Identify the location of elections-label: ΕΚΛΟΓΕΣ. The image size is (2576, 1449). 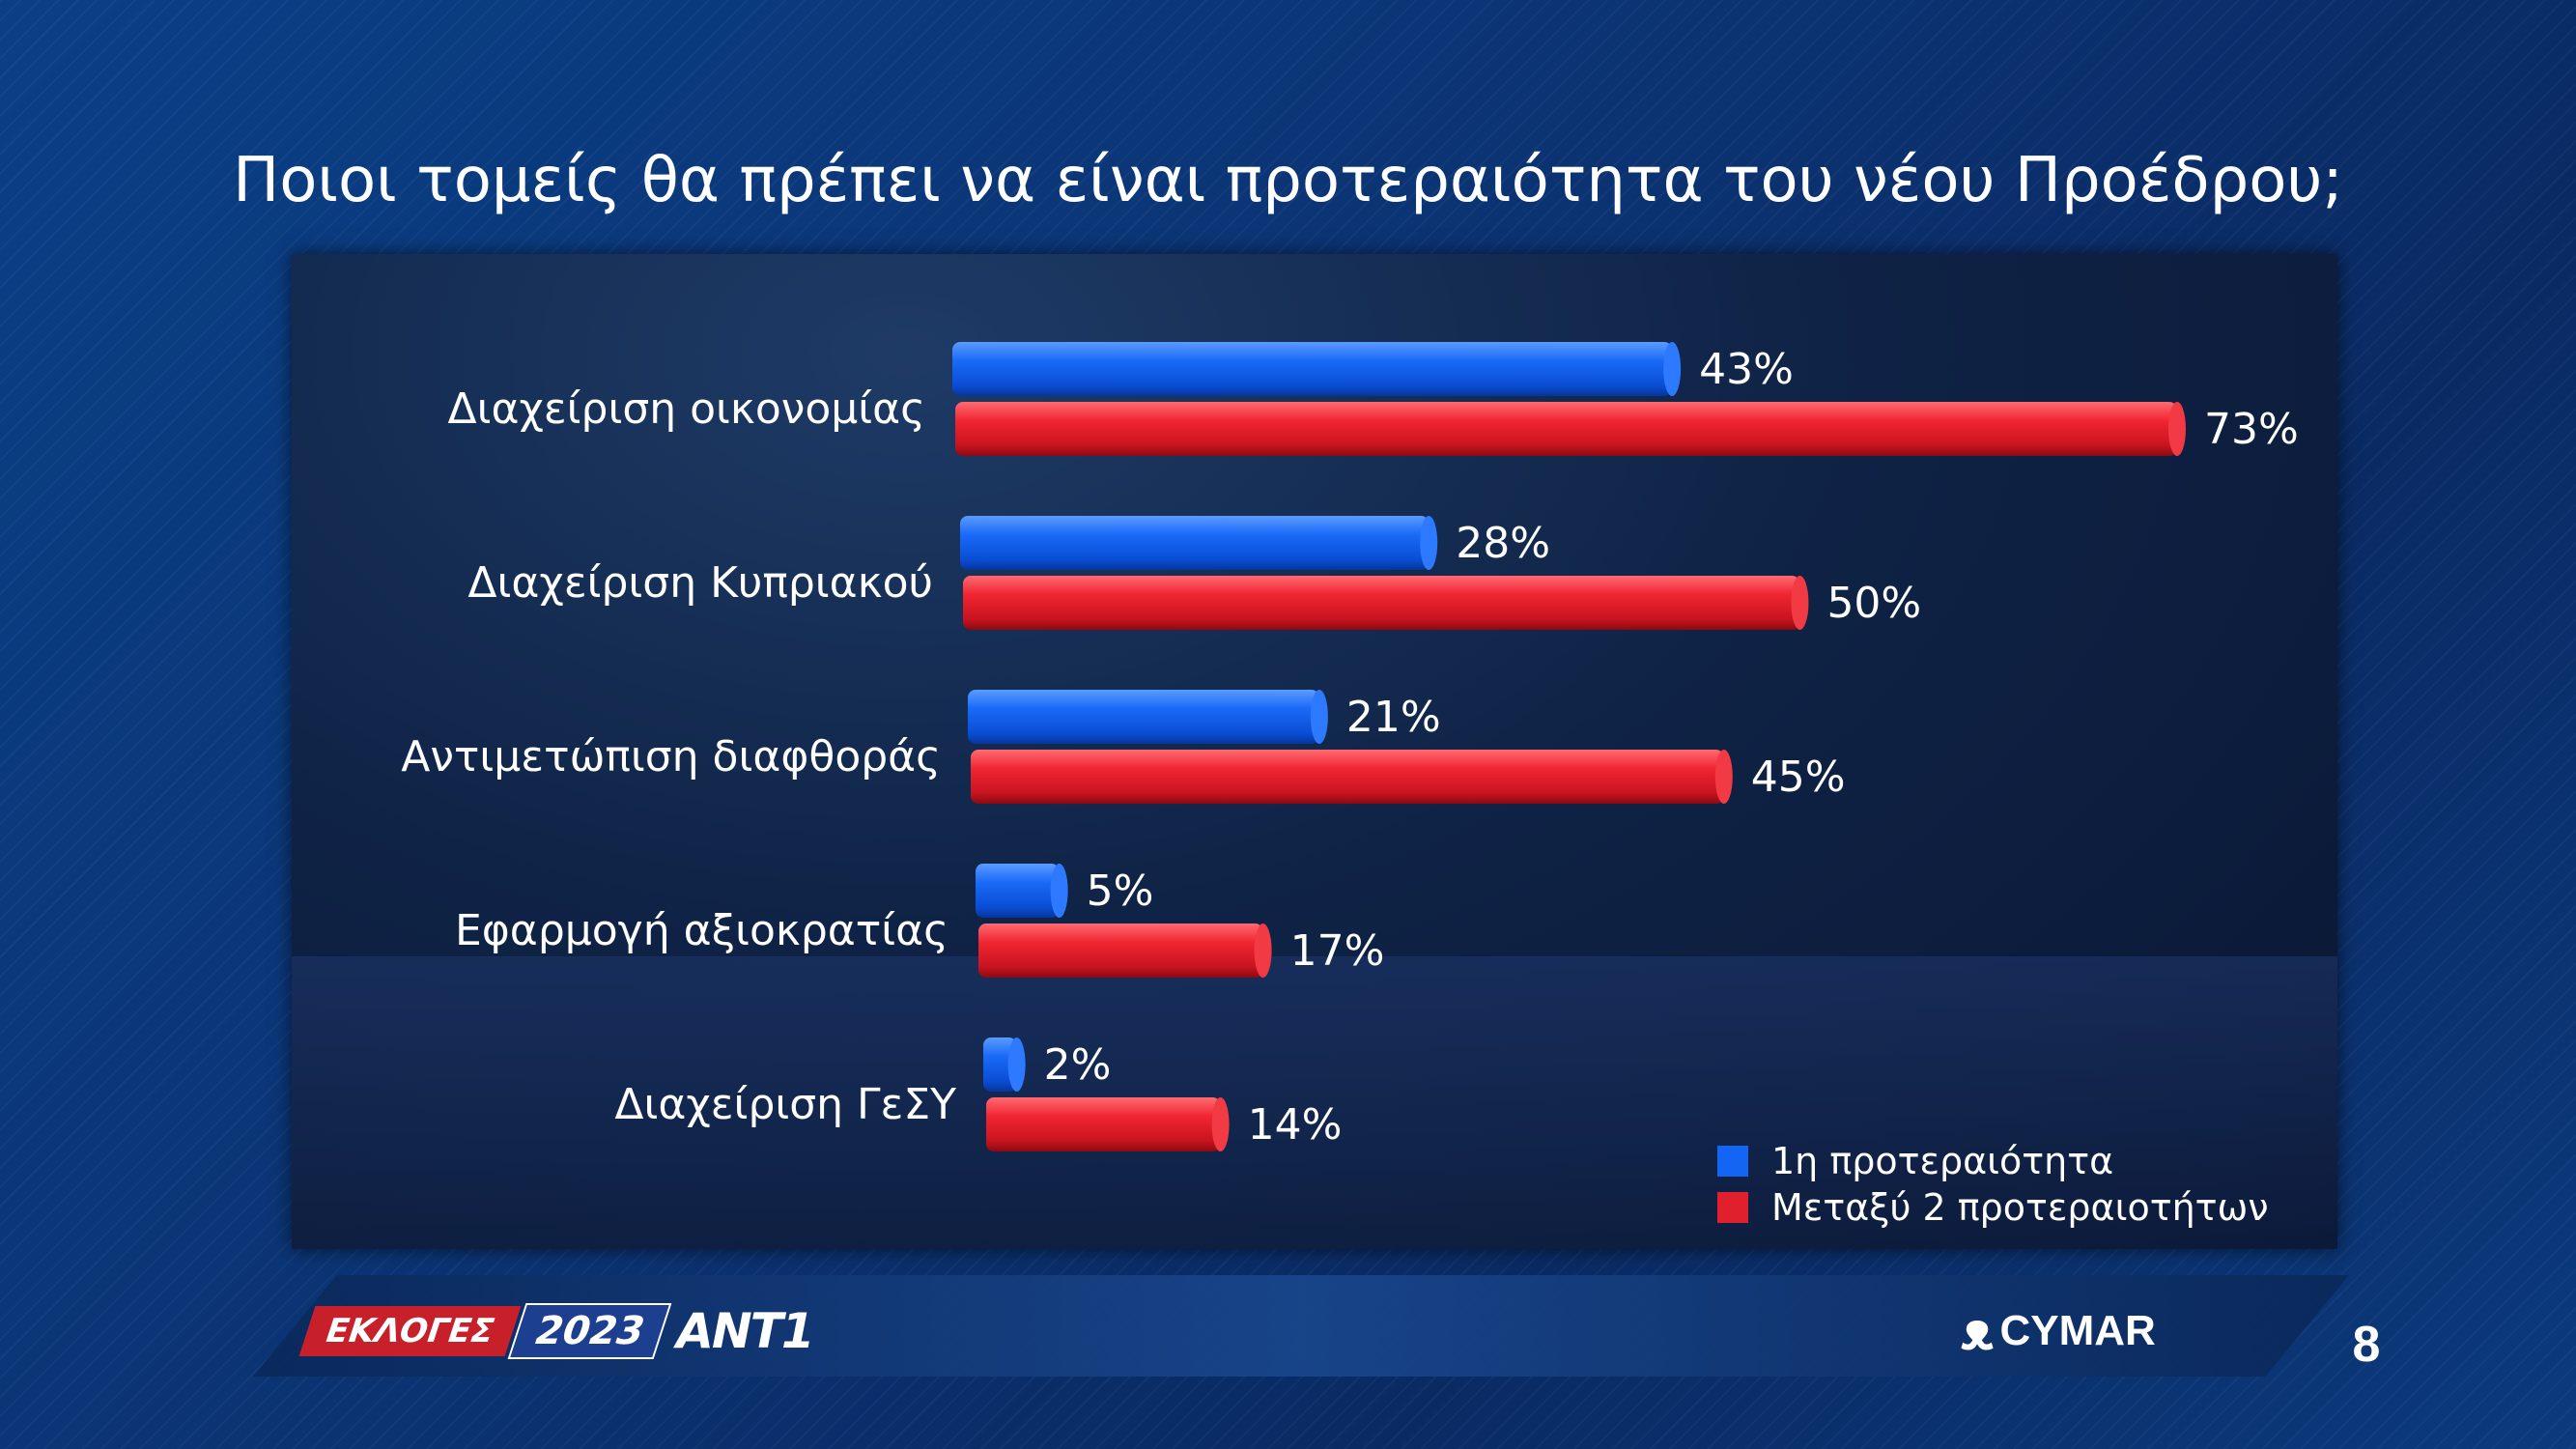
(410, 1331).